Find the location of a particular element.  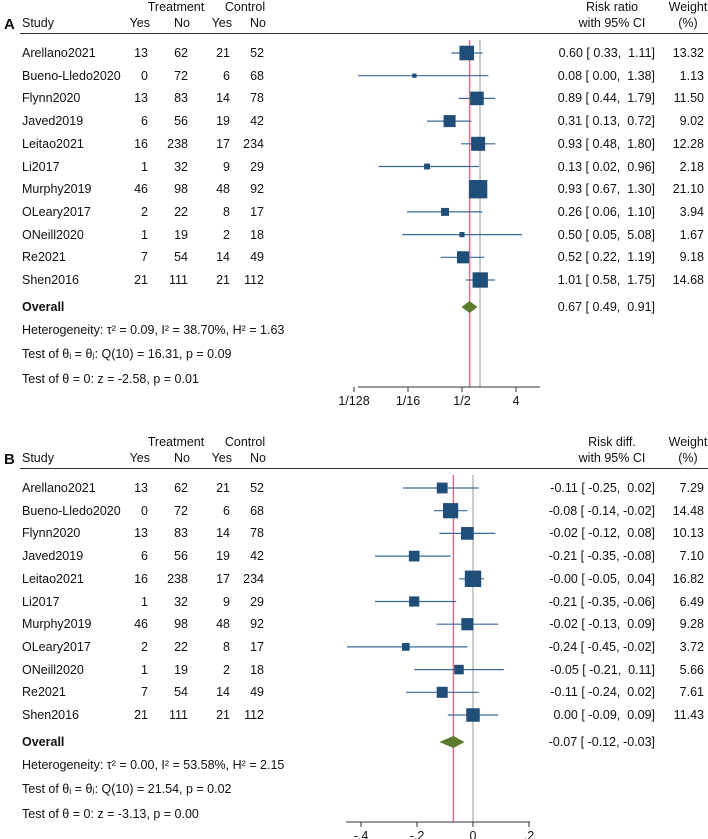

x-tick-label: 0 is located at coordinates (473, 834).